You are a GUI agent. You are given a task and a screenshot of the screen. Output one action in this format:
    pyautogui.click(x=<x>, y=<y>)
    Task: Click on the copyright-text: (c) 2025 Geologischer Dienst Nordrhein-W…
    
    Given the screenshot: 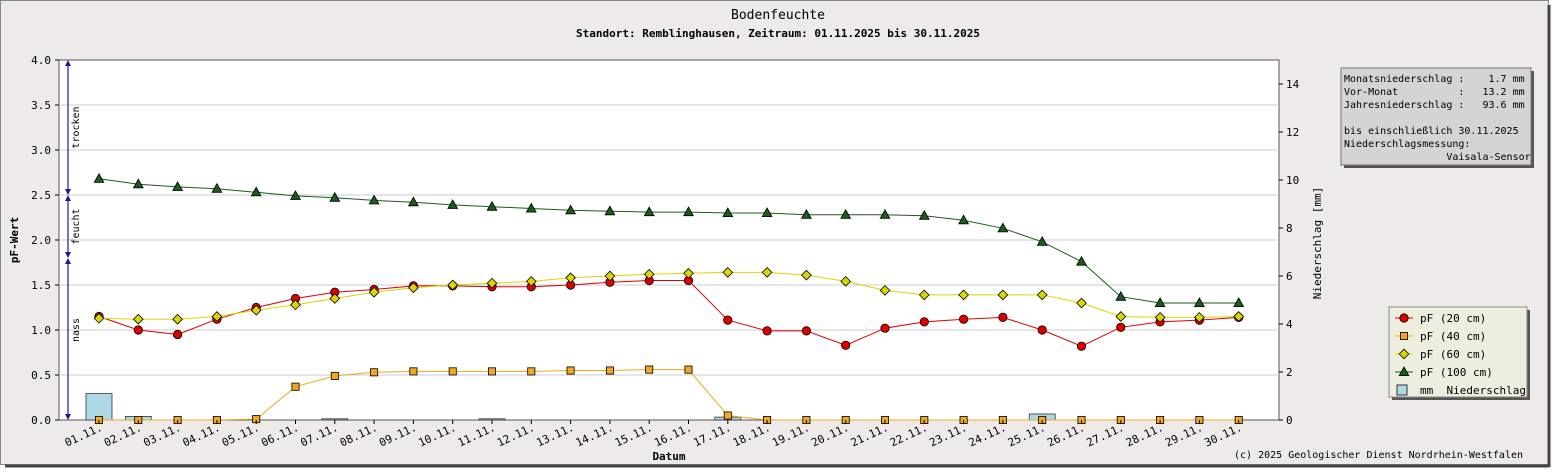 What is the action you would take?
    pyautogui.click(x=1378, y=455)
    